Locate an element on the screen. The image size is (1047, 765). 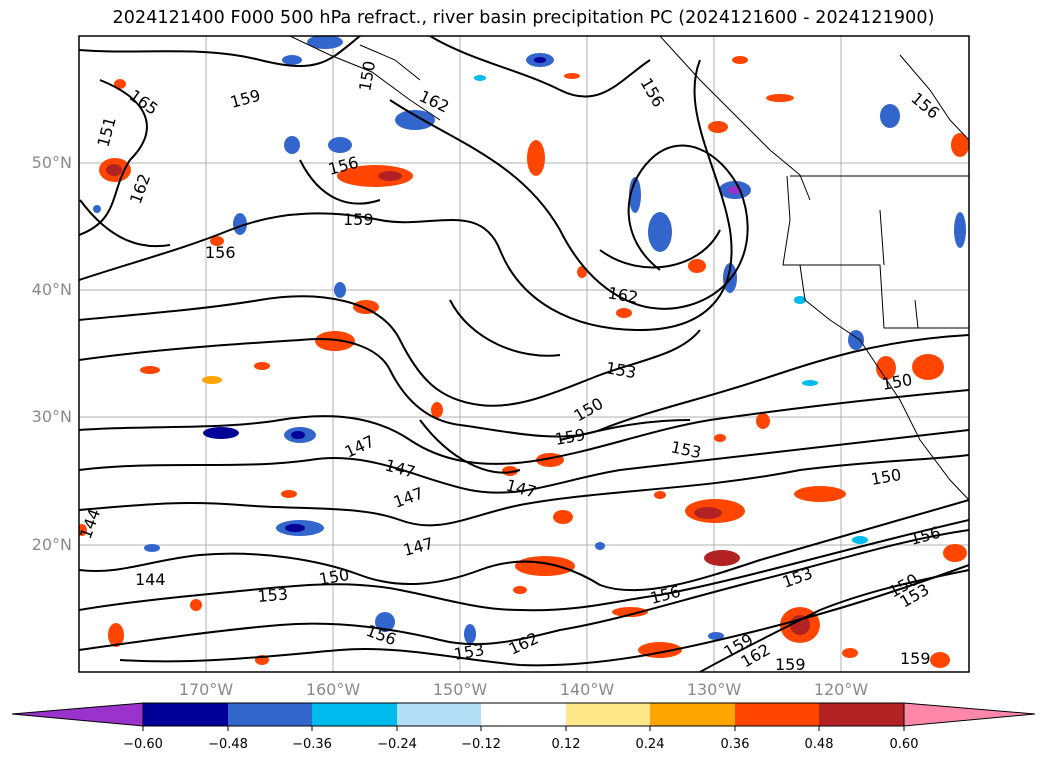
lat-label: 20°N is located at coordinates (51, 544).